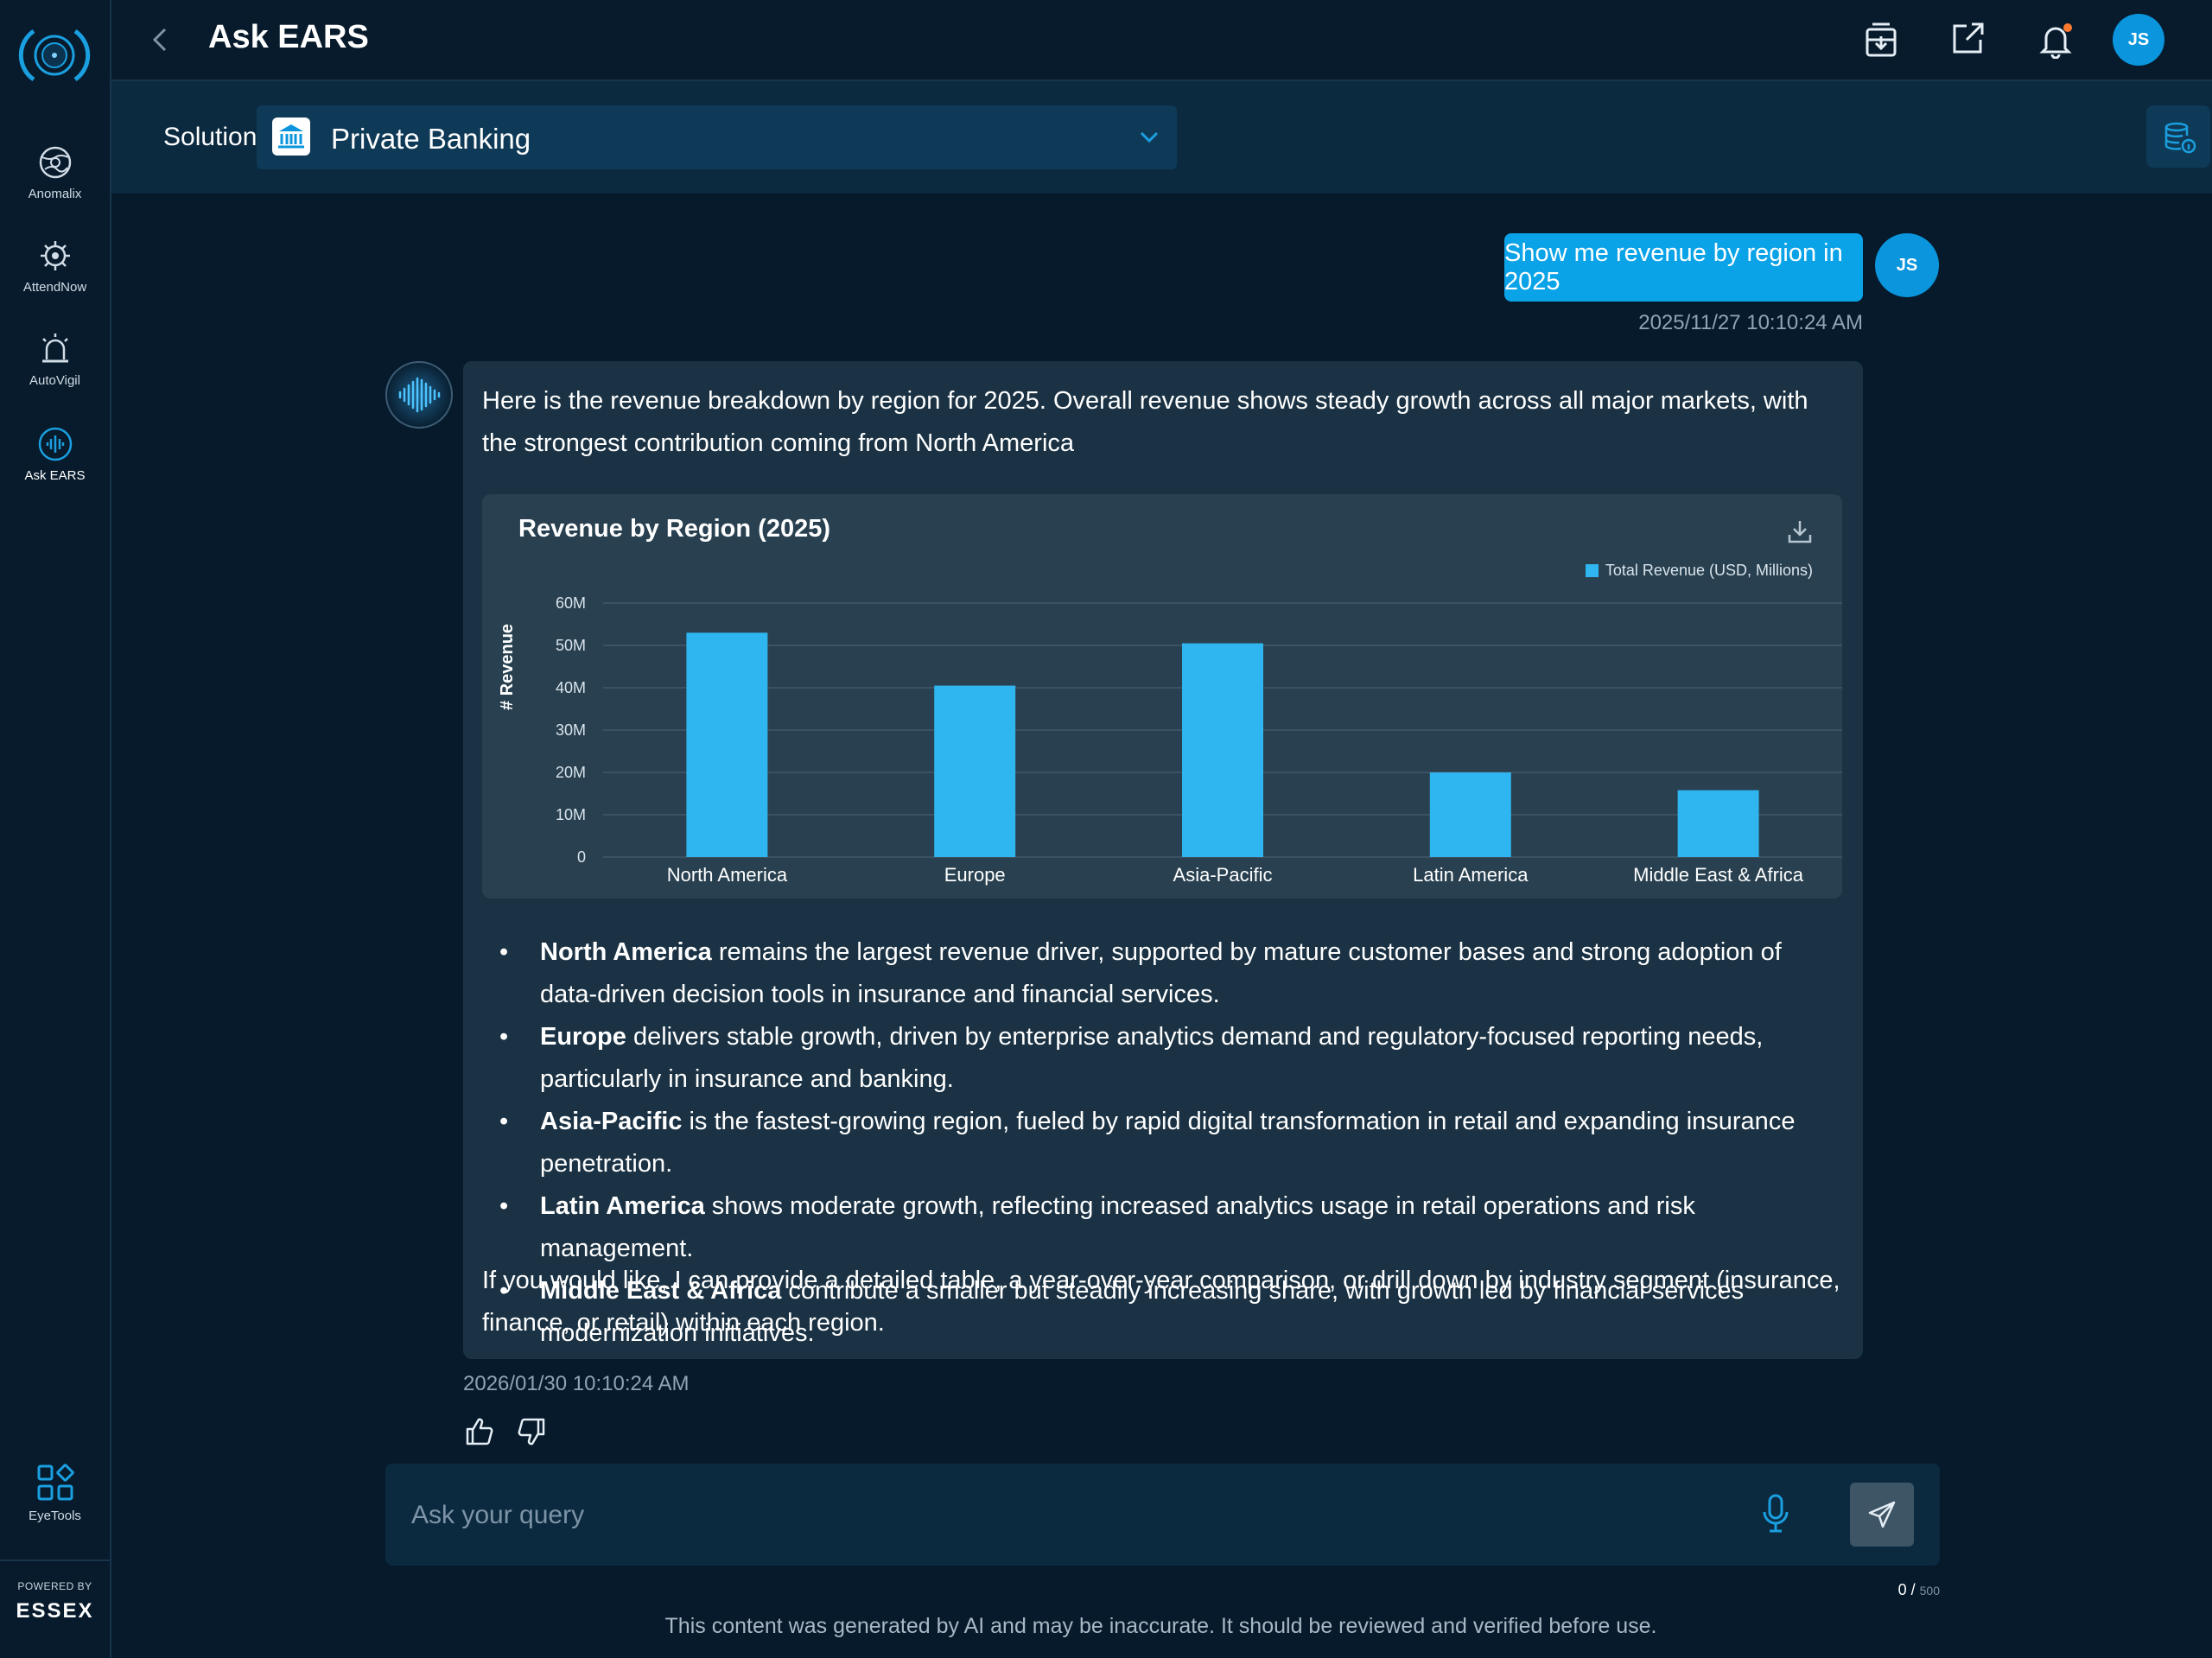  Describe the element at coordinates (1907, 265) in the screenshot. I see `user-message-avatar: JS` at that location.